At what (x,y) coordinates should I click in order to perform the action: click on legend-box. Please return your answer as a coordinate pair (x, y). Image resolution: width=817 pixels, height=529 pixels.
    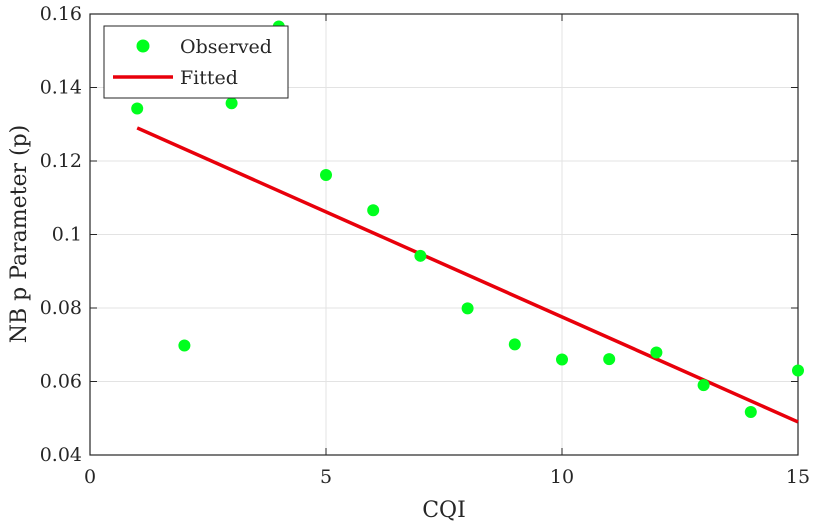
    Looking at the image, I should click on (196, 62).